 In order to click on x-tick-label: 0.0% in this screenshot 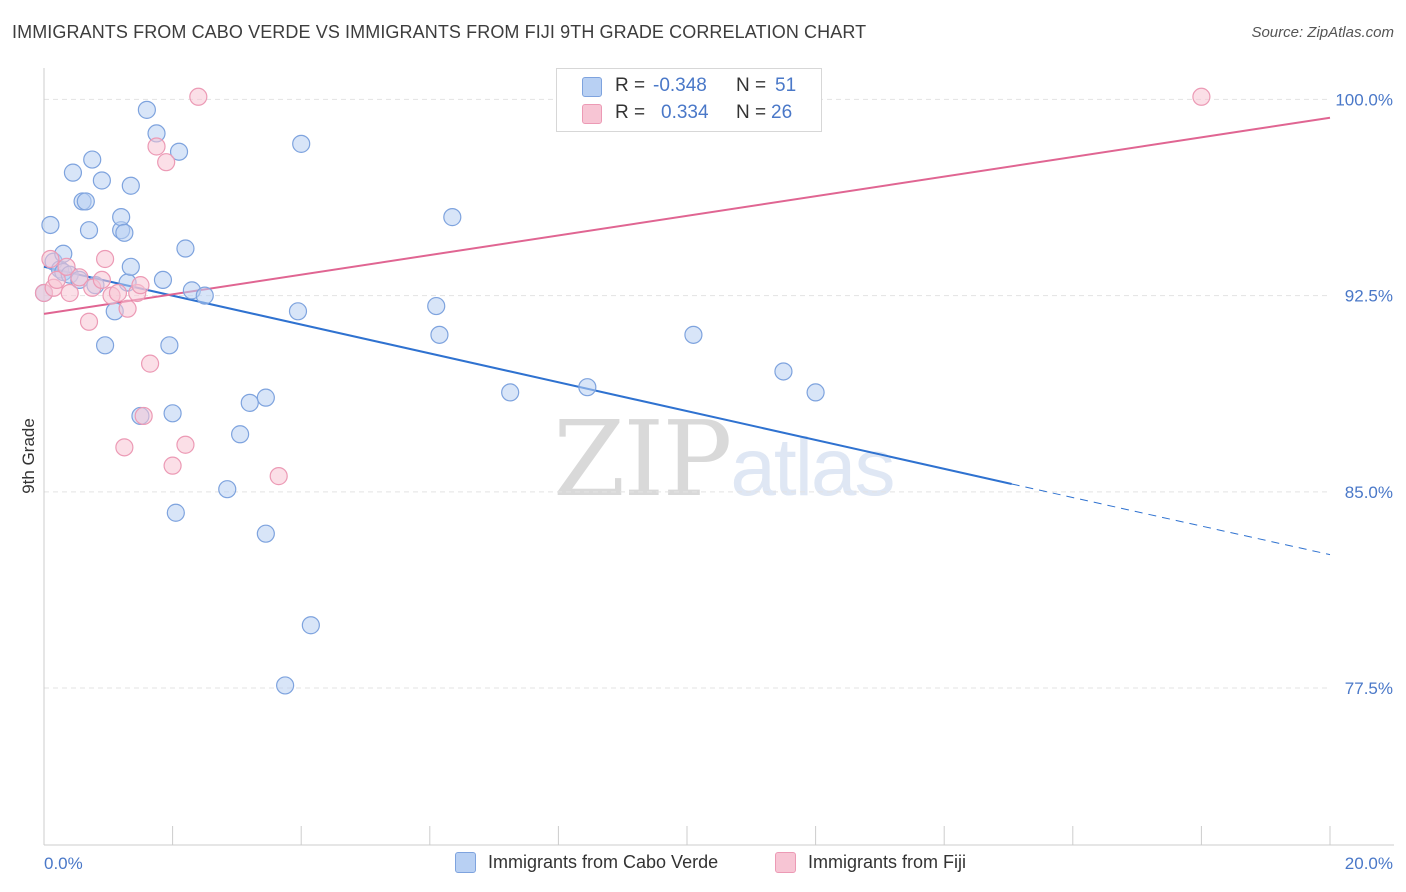, I will do `click(63, 863)`.